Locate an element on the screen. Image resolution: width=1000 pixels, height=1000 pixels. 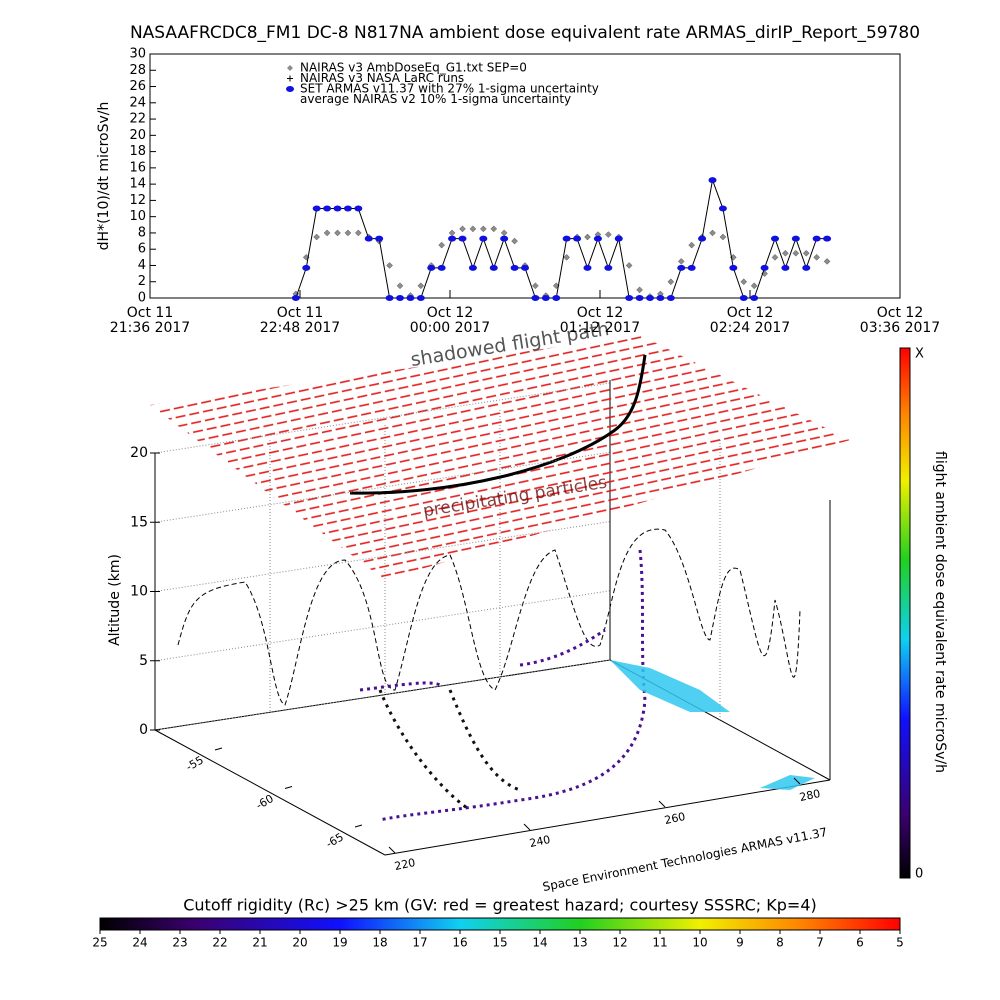
y-tick-label: -60 is located at coordinates (265, 802).